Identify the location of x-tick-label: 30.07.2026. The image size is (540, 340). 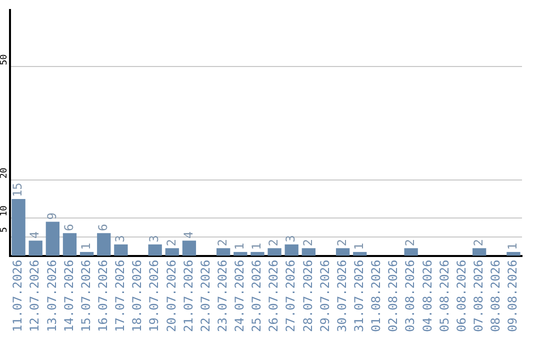
(341, 296).